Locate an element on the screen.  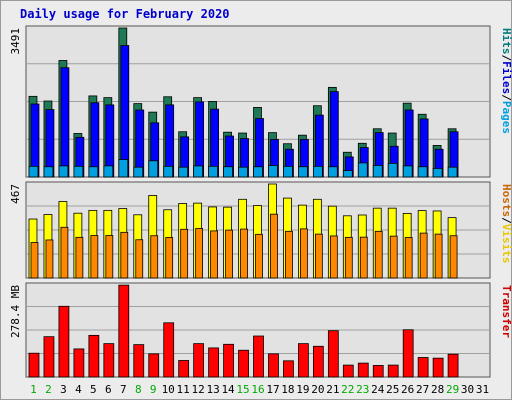
transfer-ymax-label: 278.4 MB is located at coordinates (15, 311).